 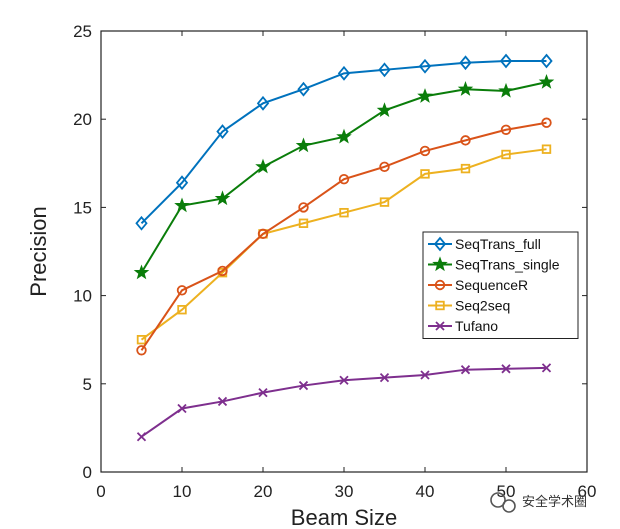 I want to click on x-tick-label: 20, so click(x=263, y=491).